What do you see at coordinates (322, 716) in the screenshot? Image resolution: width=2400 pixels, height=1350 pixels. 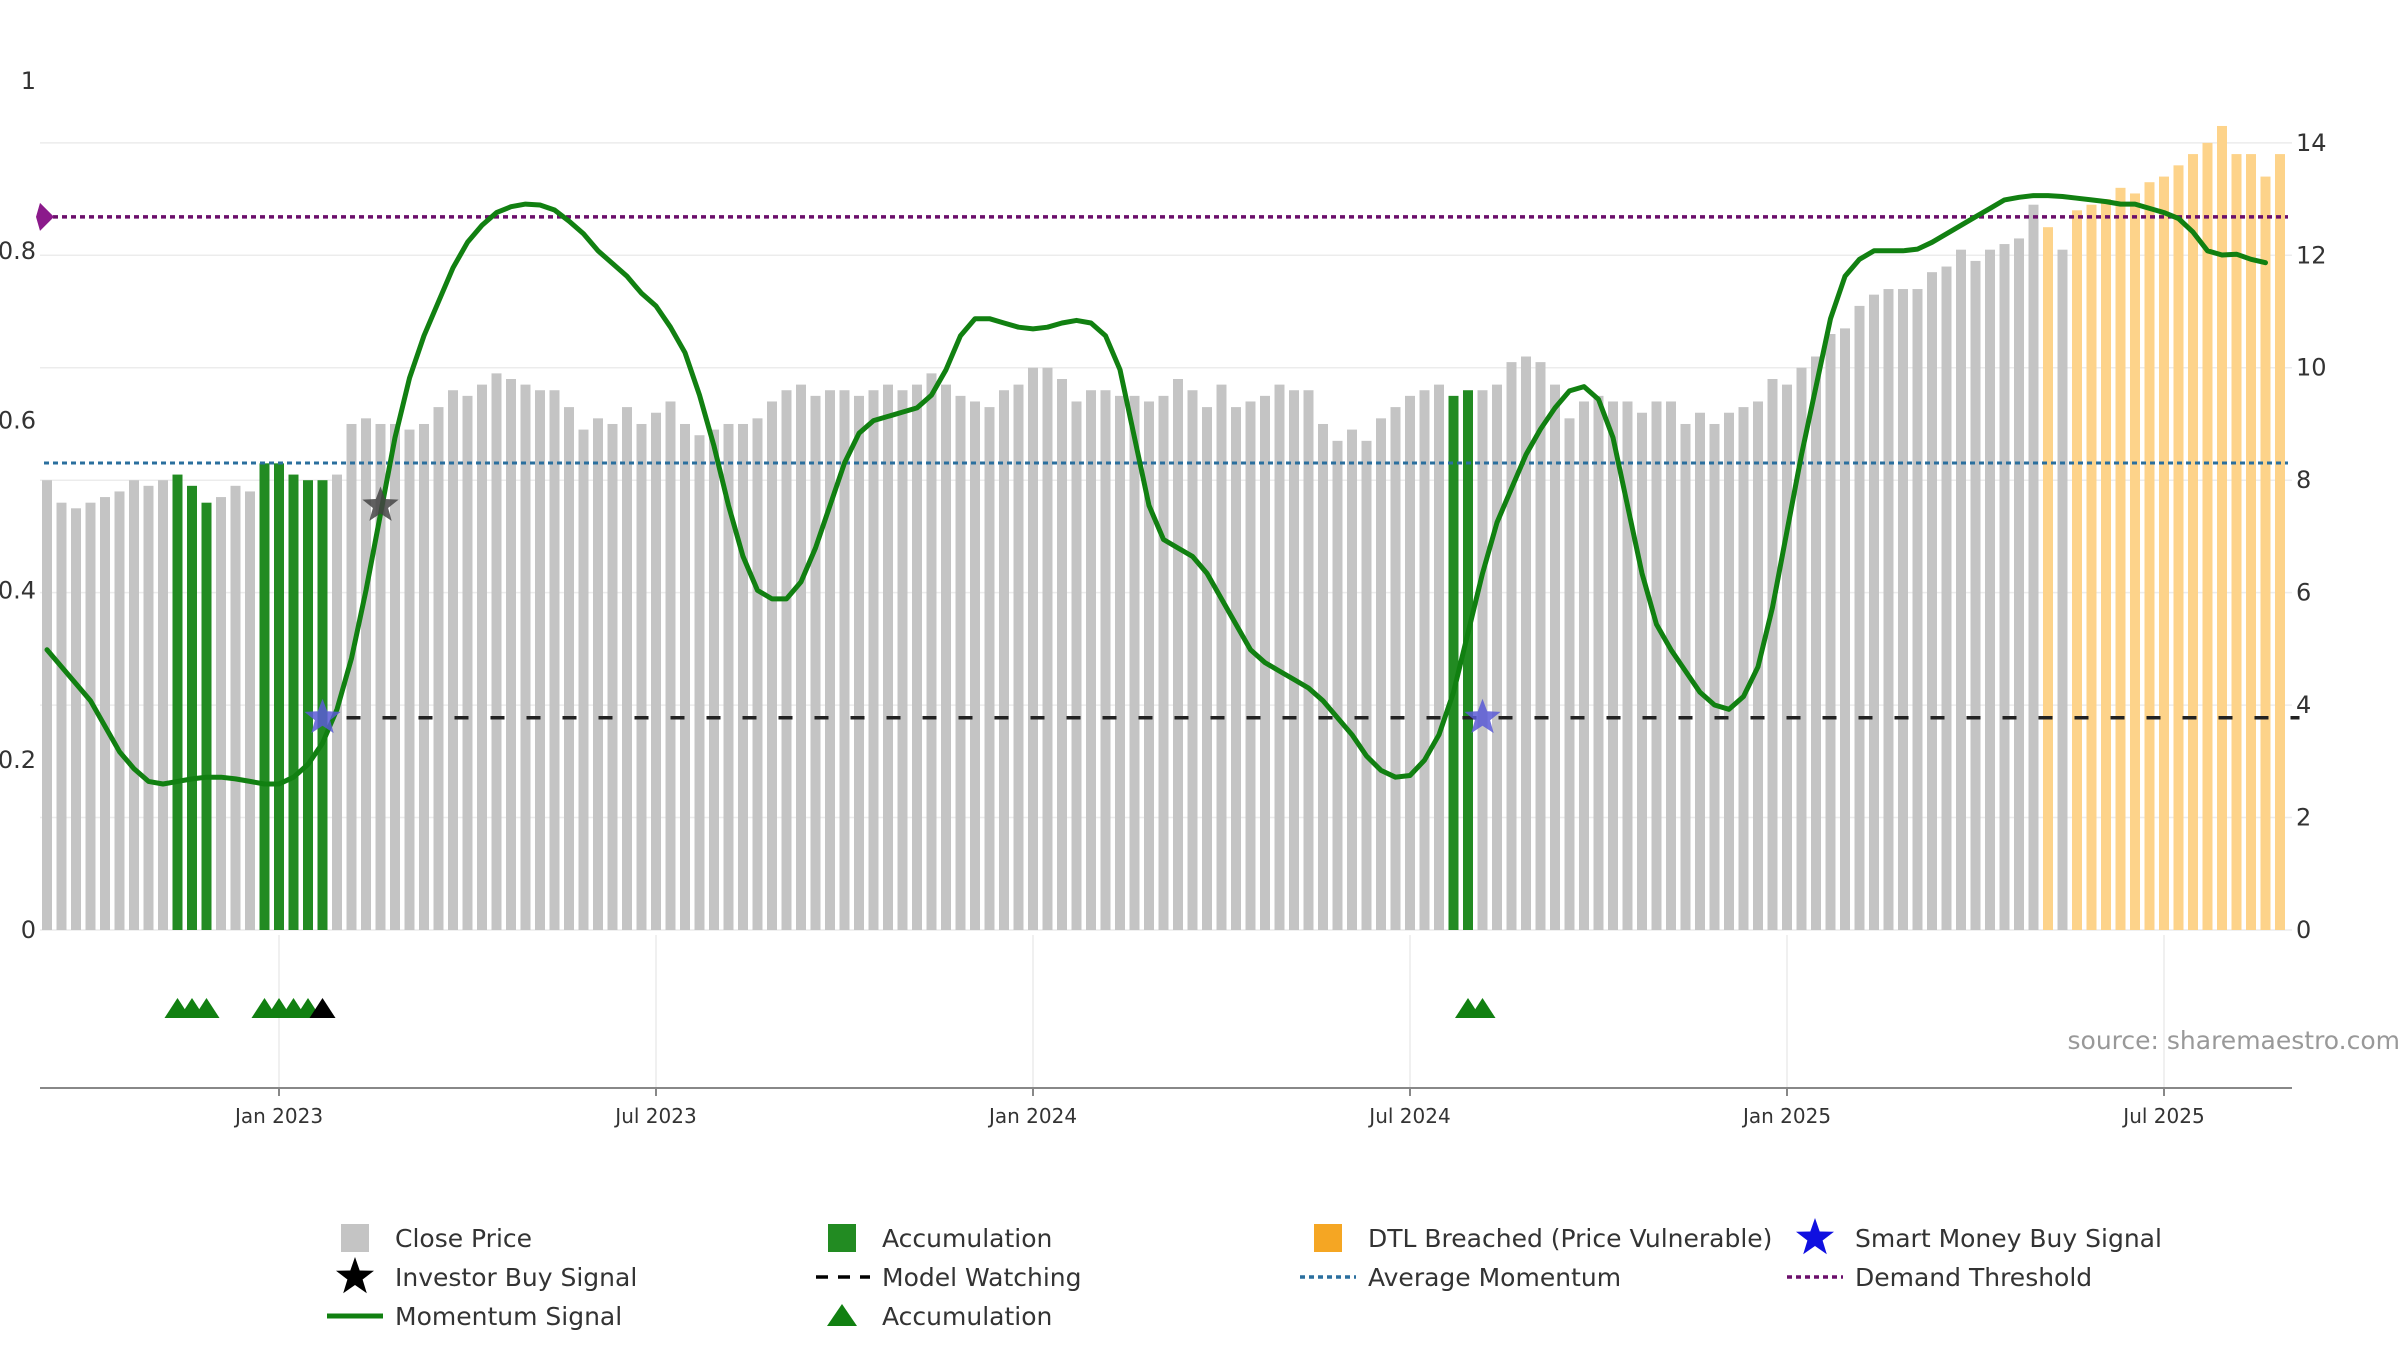 I see `smart-money-buy-signal` at bounding box center [322, 716].